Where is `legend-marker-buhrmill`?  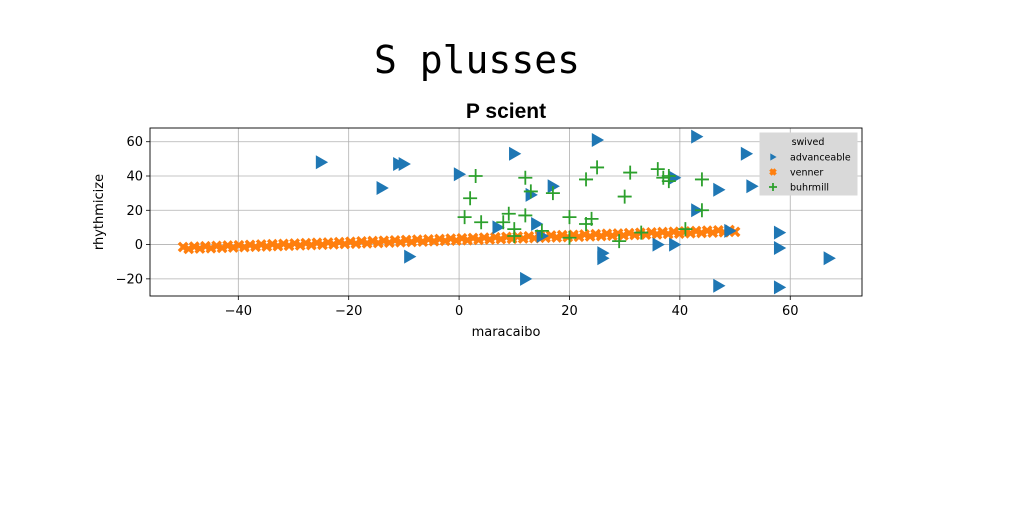 legend-marker-buhrmill is located at coordinates (773, 187).